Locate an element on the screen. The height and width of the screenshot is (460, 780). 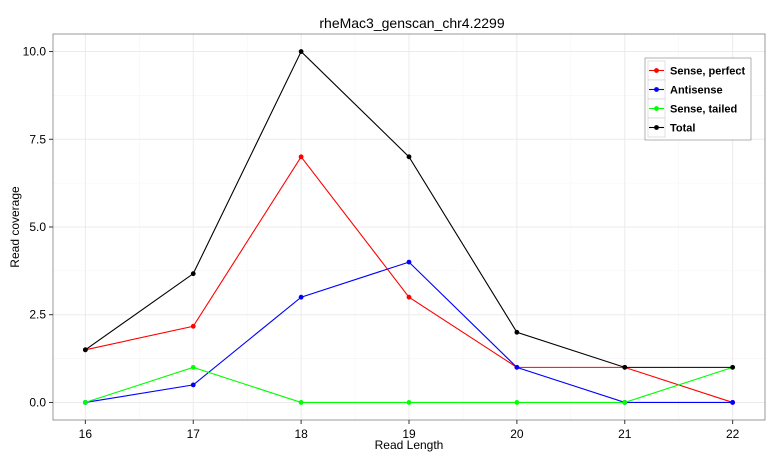
x-tick-label: 21 is located at coordinates (625, 434).